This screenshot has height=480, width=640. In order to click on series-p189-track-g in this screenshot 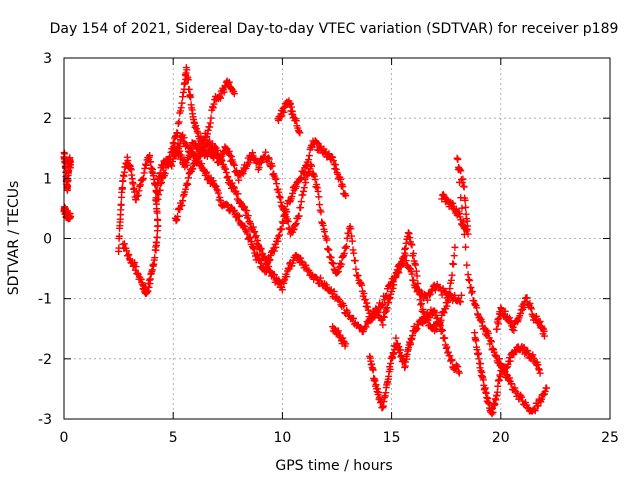, I will do `click(289, 117)`.